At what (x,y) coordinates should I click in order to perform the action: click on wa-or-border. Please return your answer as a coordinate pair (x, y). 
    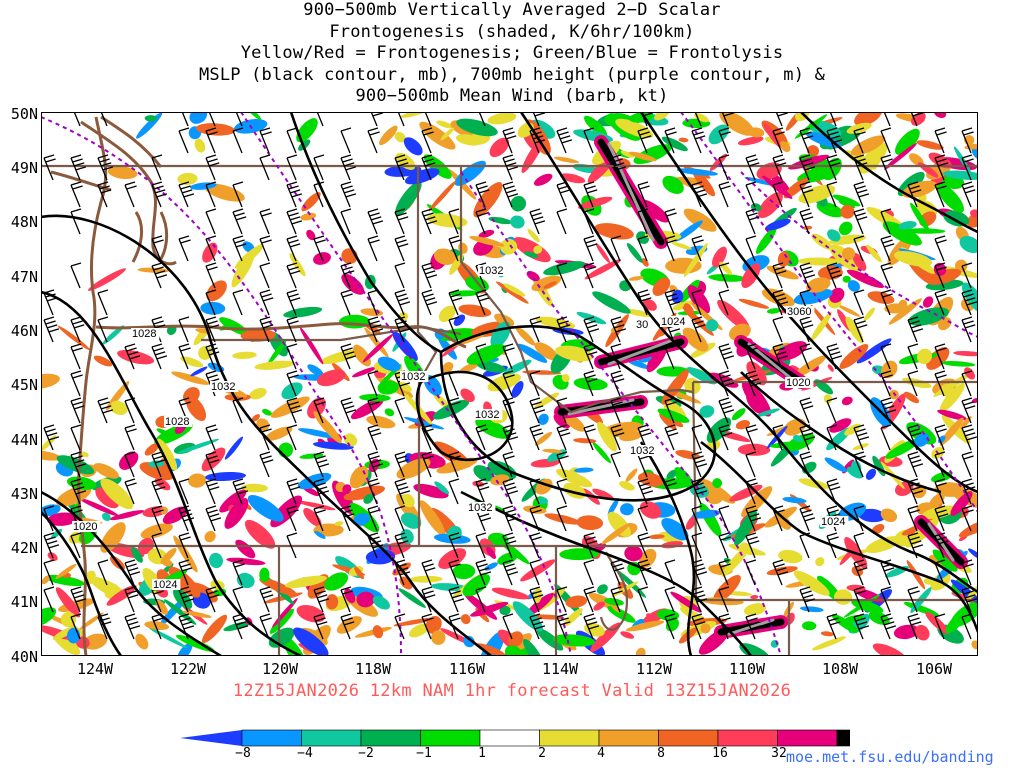
    Looking at the image, I should click on (331, 333).